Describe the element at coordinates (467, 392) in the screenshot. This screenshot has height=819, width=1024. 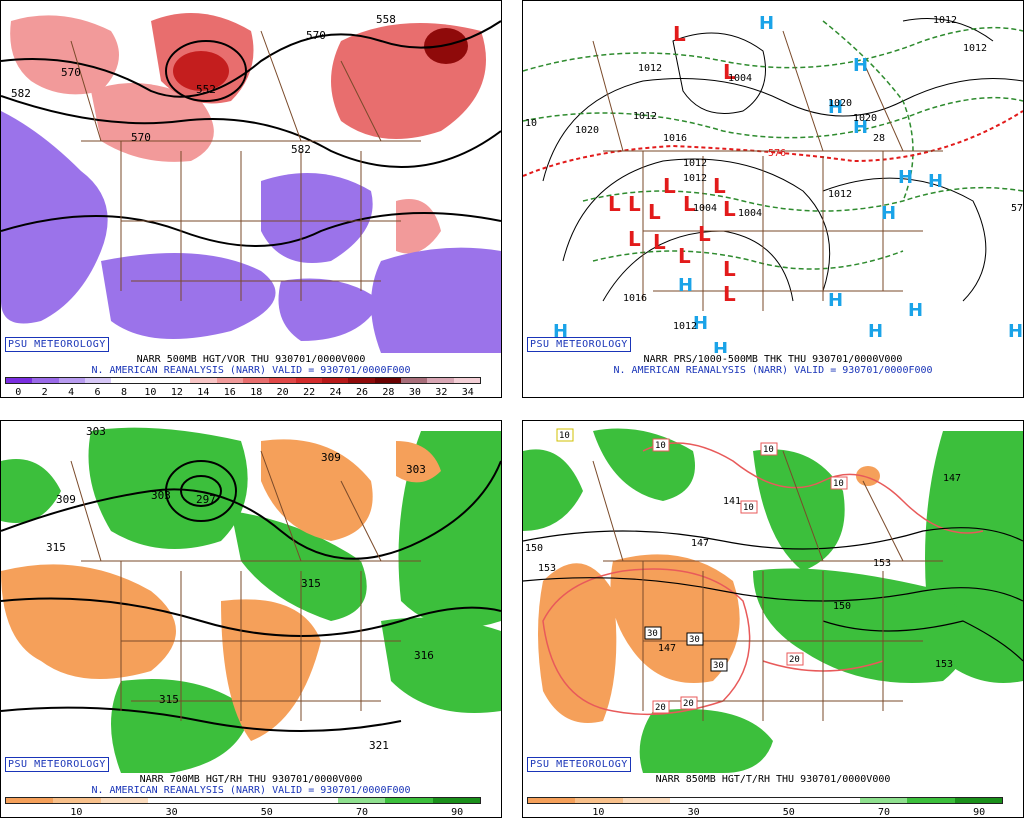
I see `color-scale-tick-label: 34` at that location.